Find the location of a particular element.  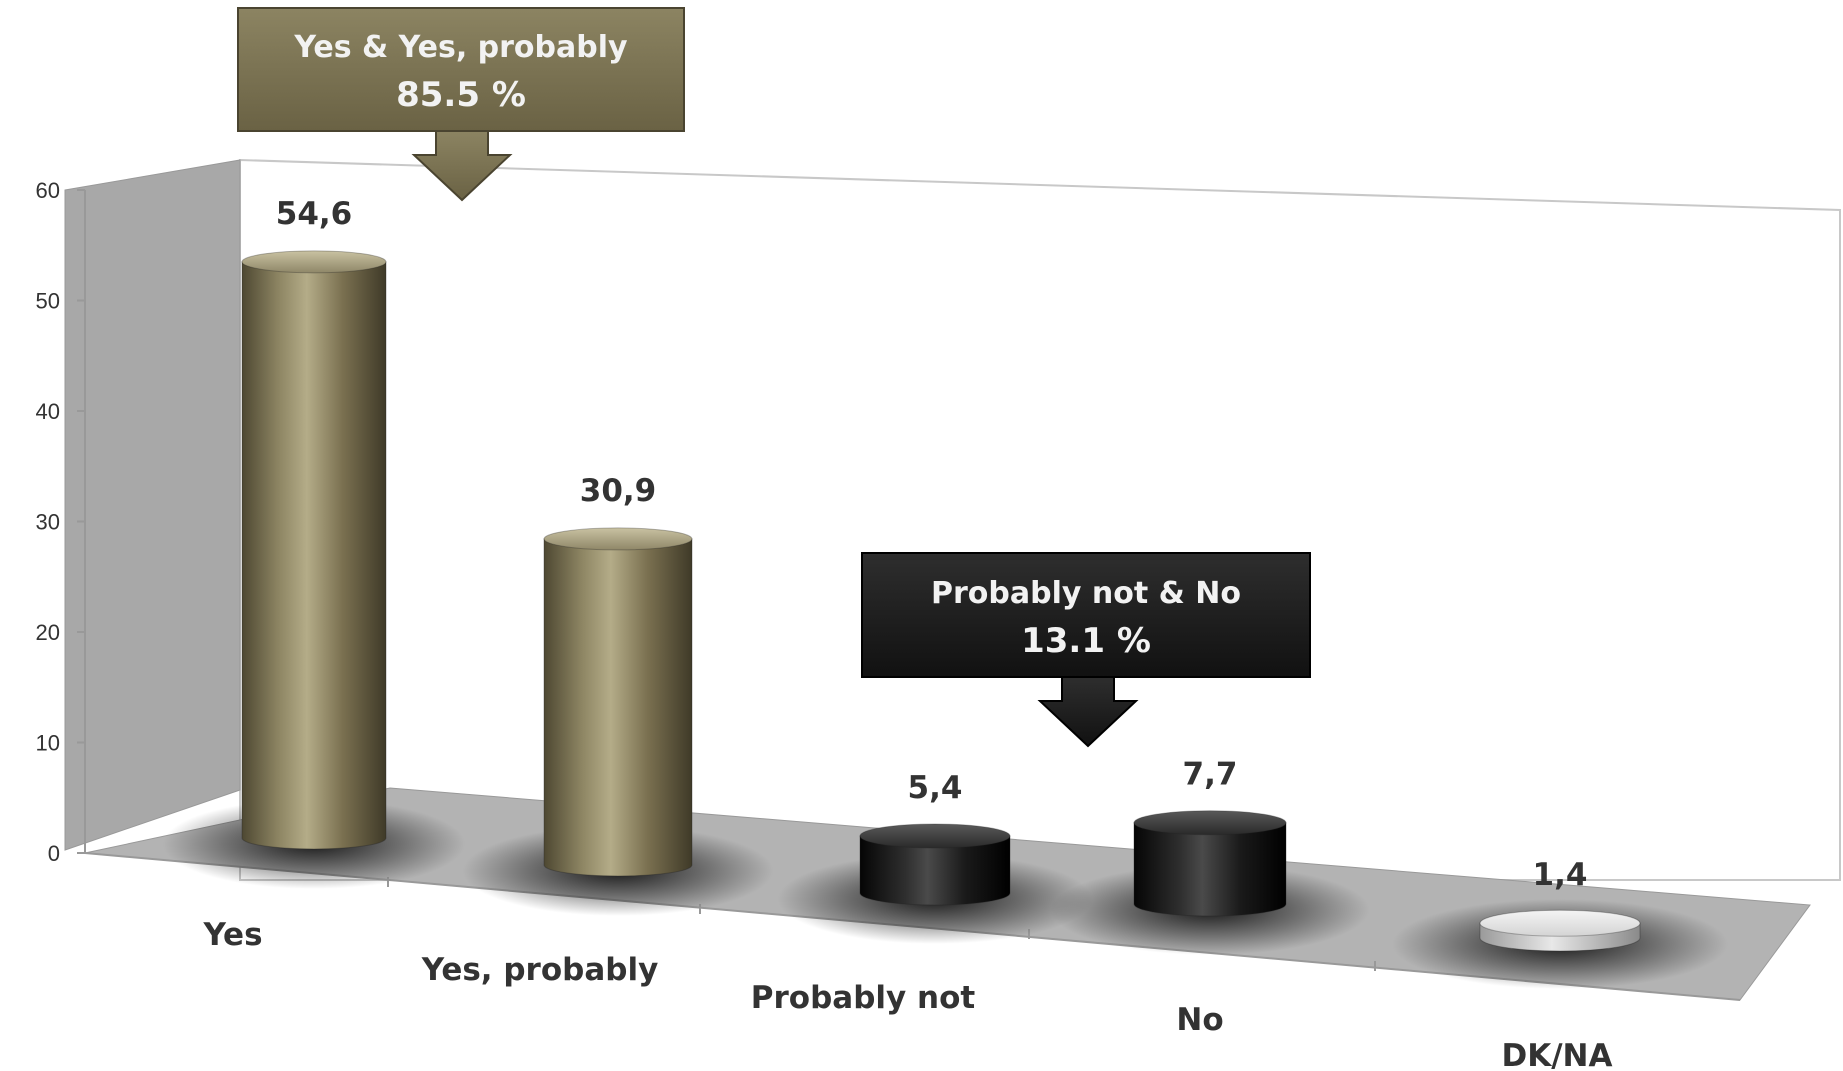

y-tick-label: 0 is located at coordinates (54, 853).